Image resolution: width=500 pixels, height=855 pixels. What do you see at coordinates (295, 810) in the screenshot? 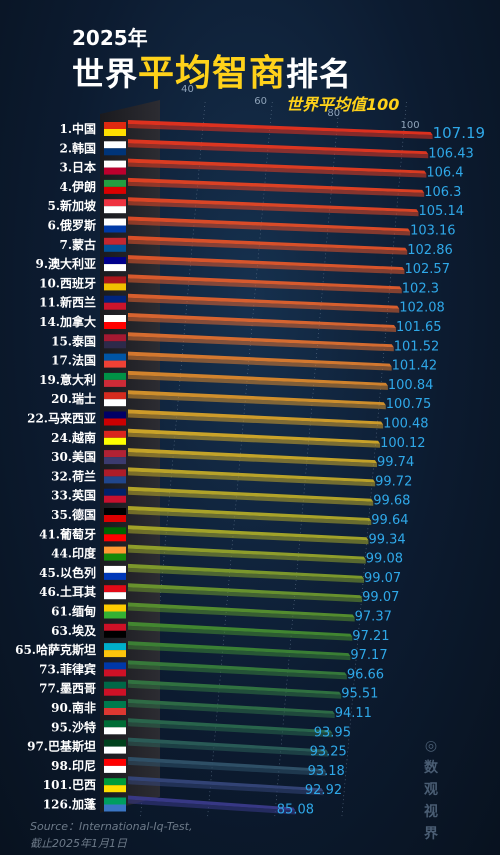
I see `value-label: 85.08` at bounding box center [295, 810].